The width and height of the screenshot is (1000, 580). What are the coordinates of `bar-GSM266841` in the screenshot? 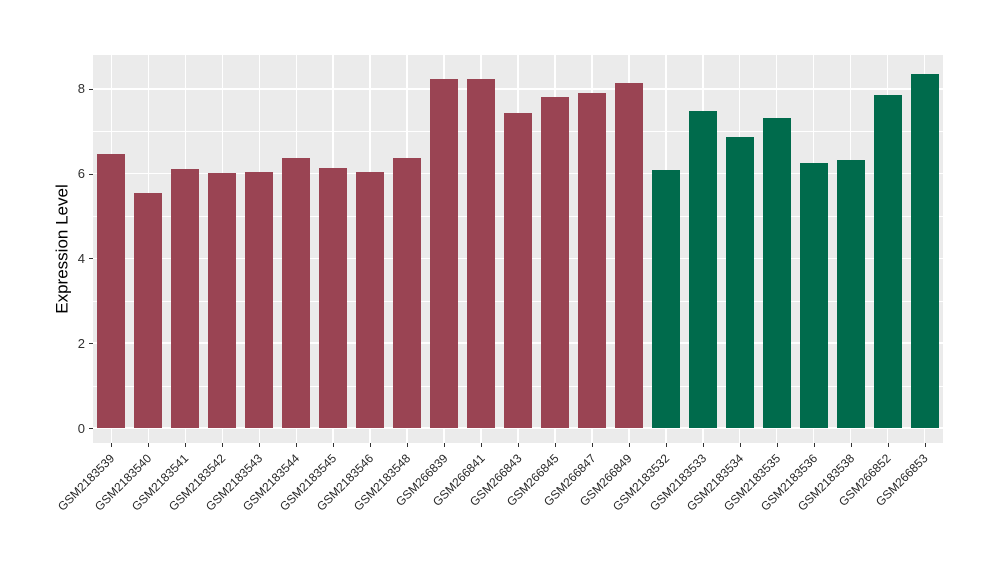 It's located at (481, 253).